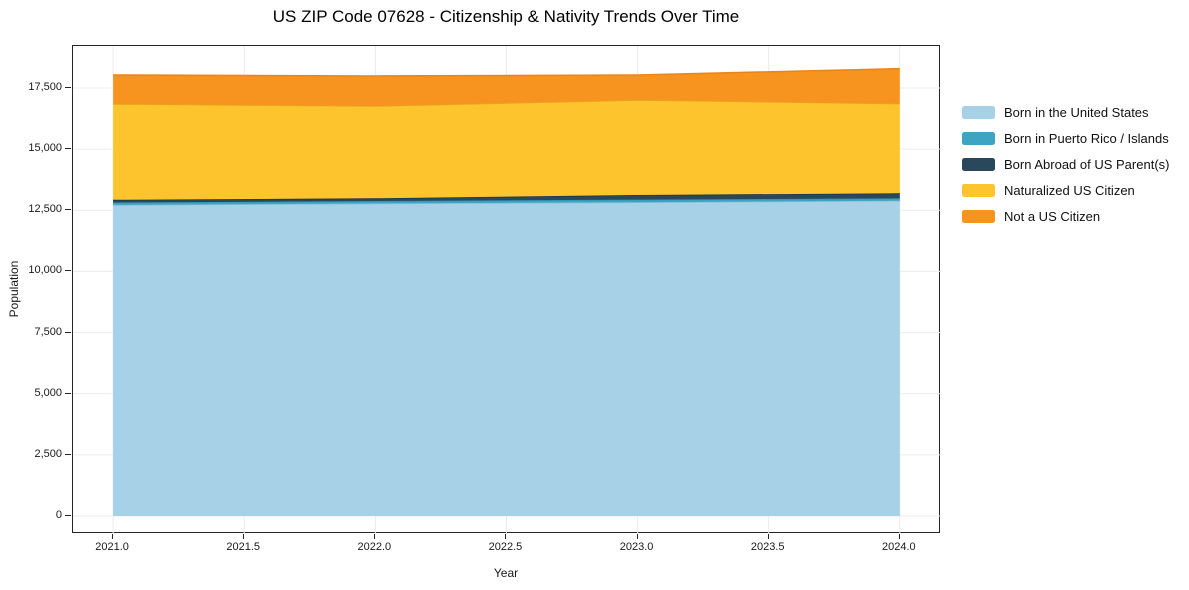 The height and width of the screenshot is (590, 1189). Describe the element at coordinates (506, 87) in the screenshot. I see `area-not-a-us-citizen` at that location.